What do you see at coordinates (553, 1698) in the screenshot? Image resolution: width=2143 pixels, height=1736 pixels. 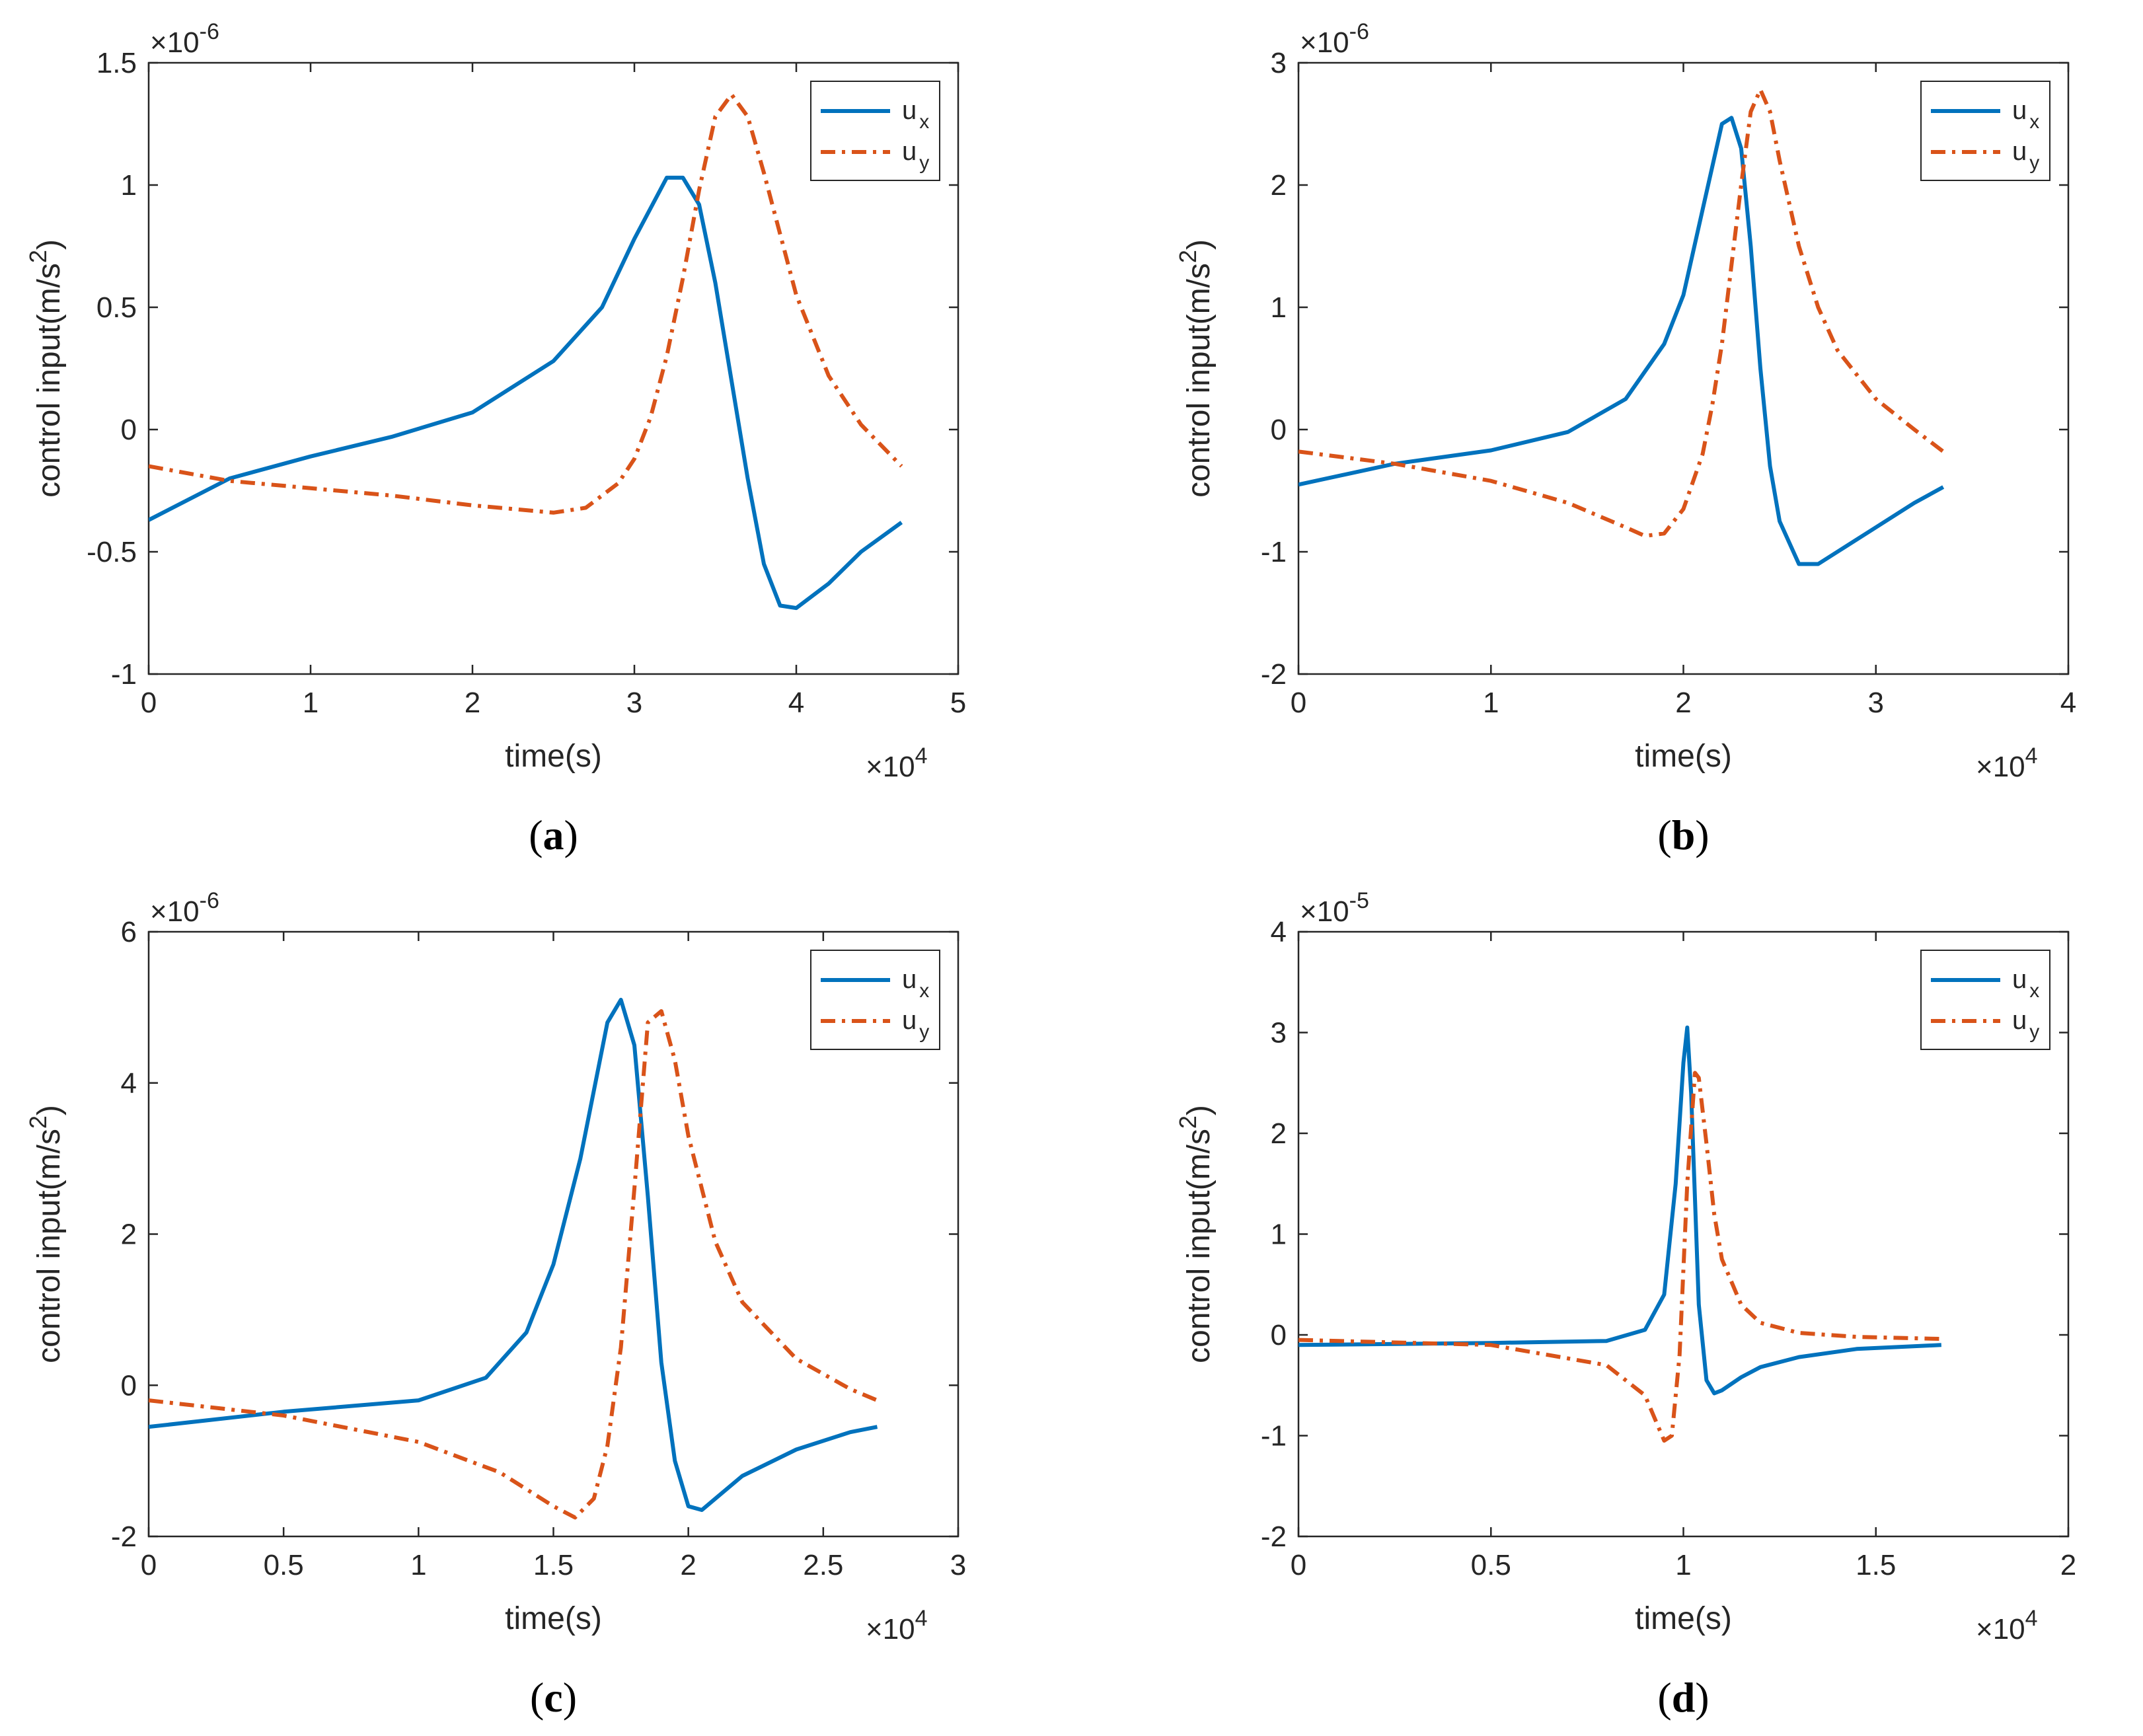 I see `panel-caption: (c)` at bounding box center [553, 1698].